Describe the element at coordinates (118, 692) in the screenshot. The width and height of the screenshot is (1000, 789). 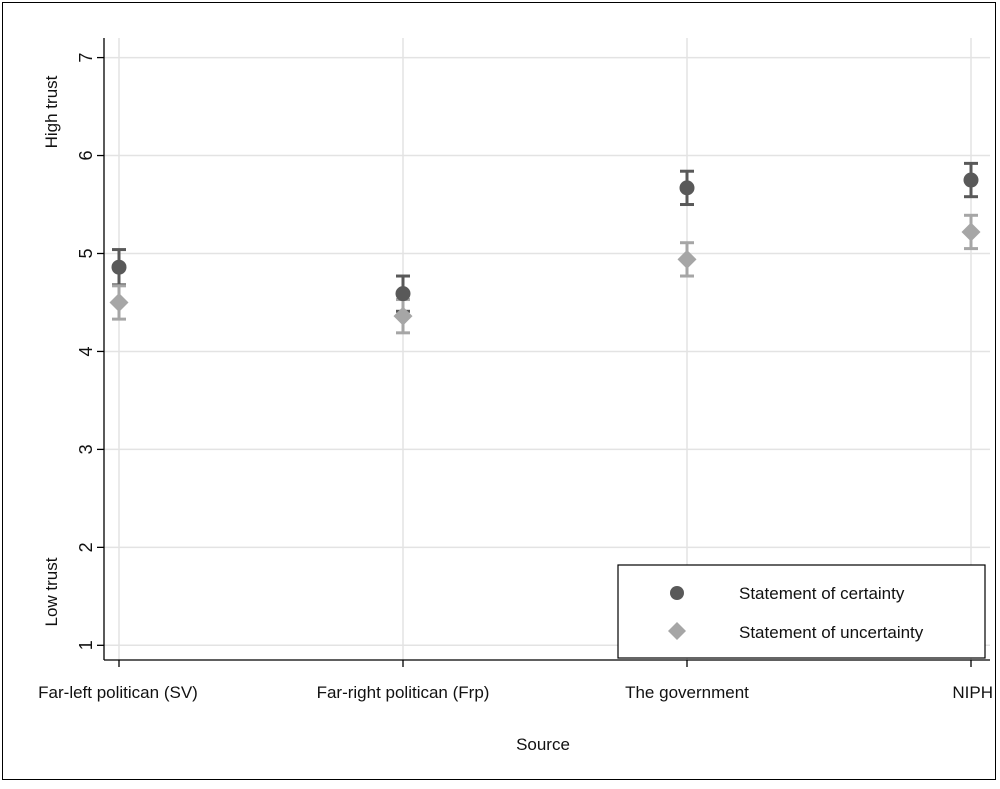
I see `x-tick-label-0: Far-left politican (SV)` at that location.